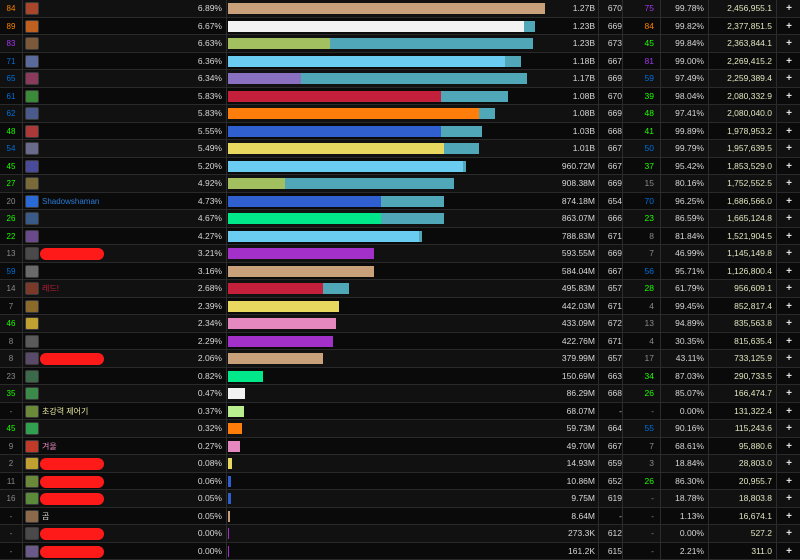 The height and width of the screenshot is (560, 800). Describe the element at coordinates (743, 446) in the screenshot. I see `dps-total: 95,880.6` at that location.